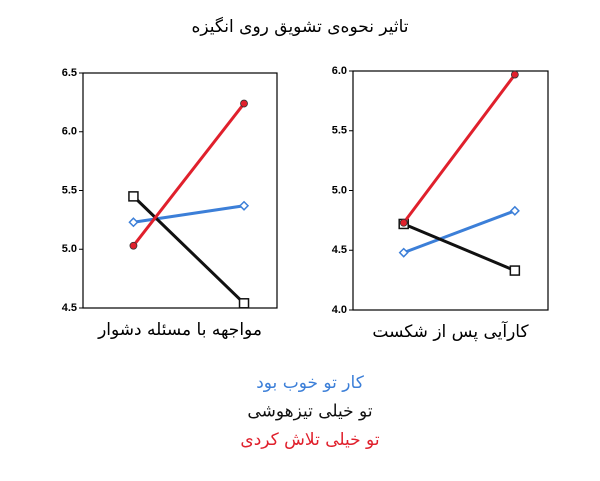 The width and height of the screenshot is (600, 481). I want to click on legend-entry: تو خیلی تیزهوشی, so click(309, 412).